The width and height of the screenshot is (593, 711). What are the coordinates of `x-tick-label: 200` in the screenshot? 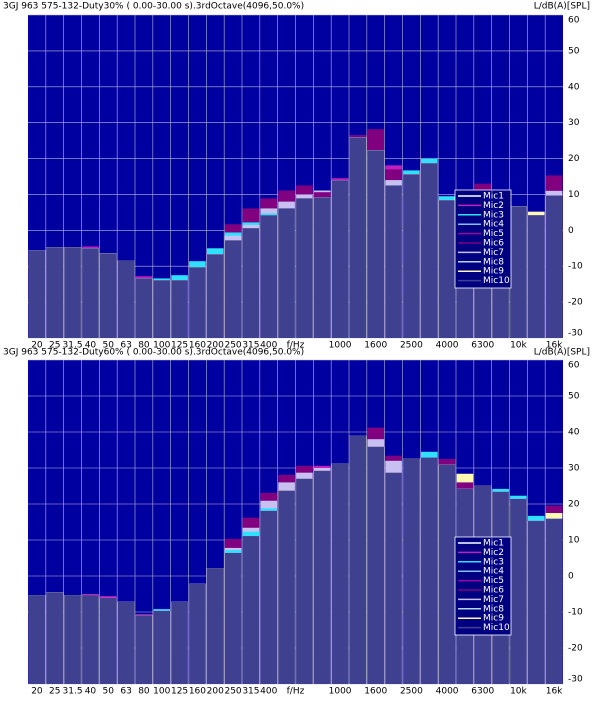 It's located at (215, 346).